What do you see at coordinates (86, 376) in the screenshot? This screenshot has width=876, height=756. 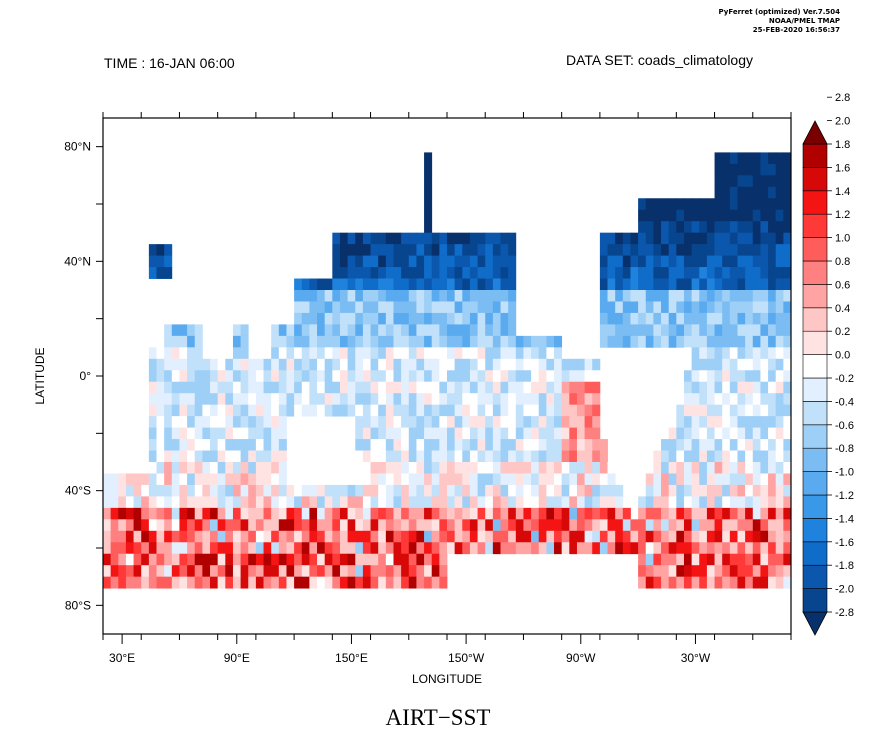 I see `y-tick-label: 0°` at bounding box center [86, 376].